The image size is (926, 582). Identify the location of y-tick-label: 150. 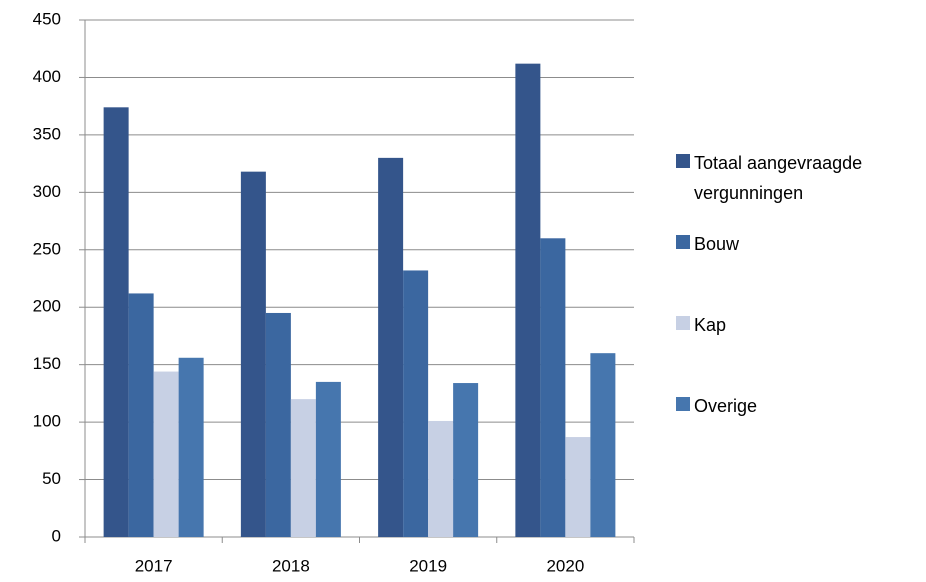
(47, 363).